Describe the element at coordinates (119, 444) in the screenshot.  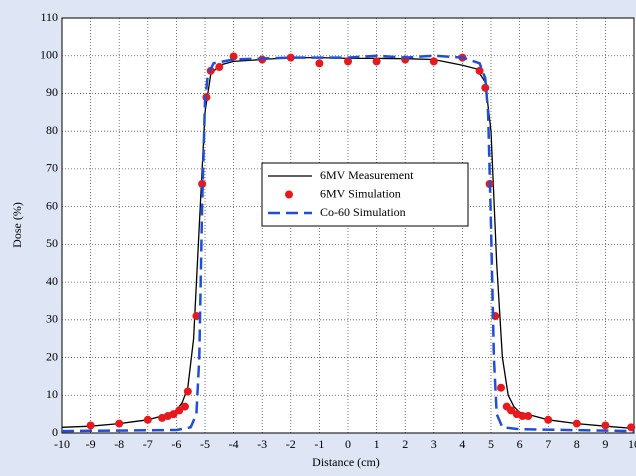
I see `x-tick-label: -8` at that location.